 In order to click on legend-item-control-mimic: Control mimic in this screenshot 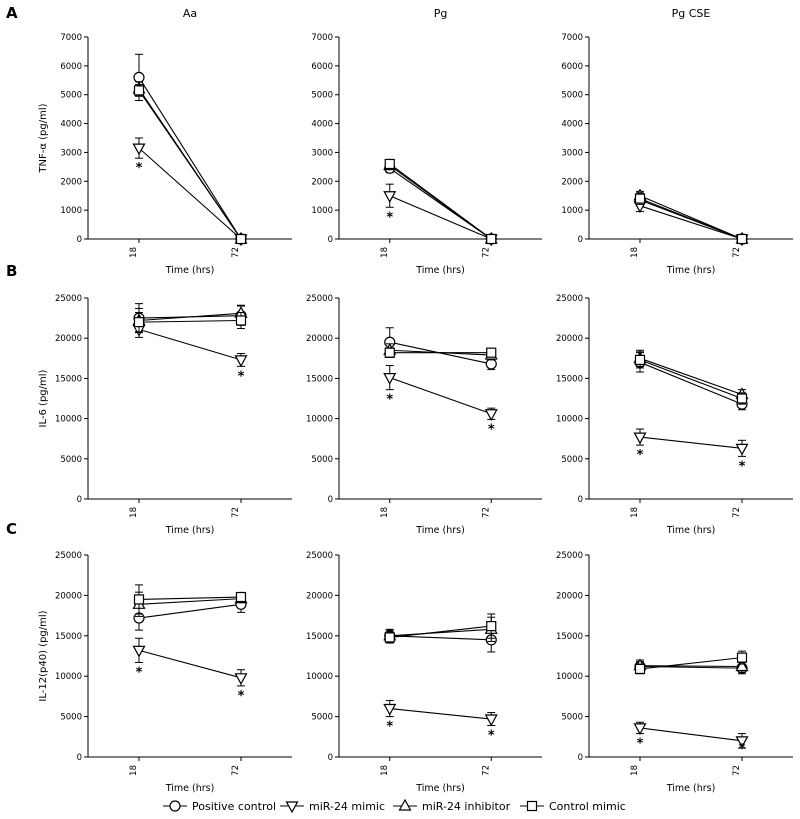, I will do `click(573, 806)`.